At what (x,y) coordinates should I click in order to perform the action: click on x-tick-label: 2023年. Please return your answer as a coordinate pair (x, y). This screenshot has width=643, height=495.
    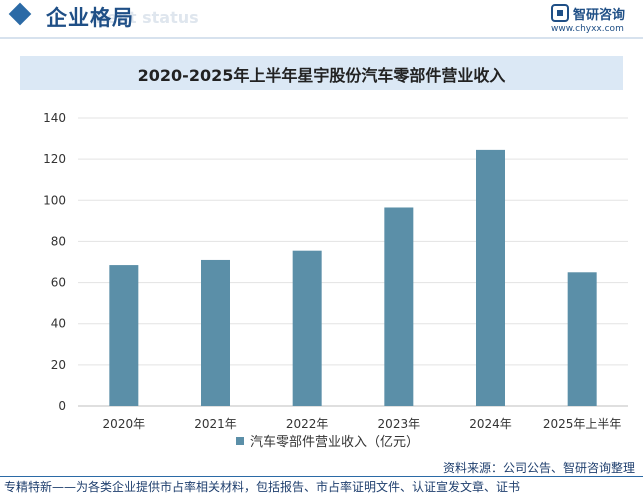
    Looking at the image, I should click on (399, 424).